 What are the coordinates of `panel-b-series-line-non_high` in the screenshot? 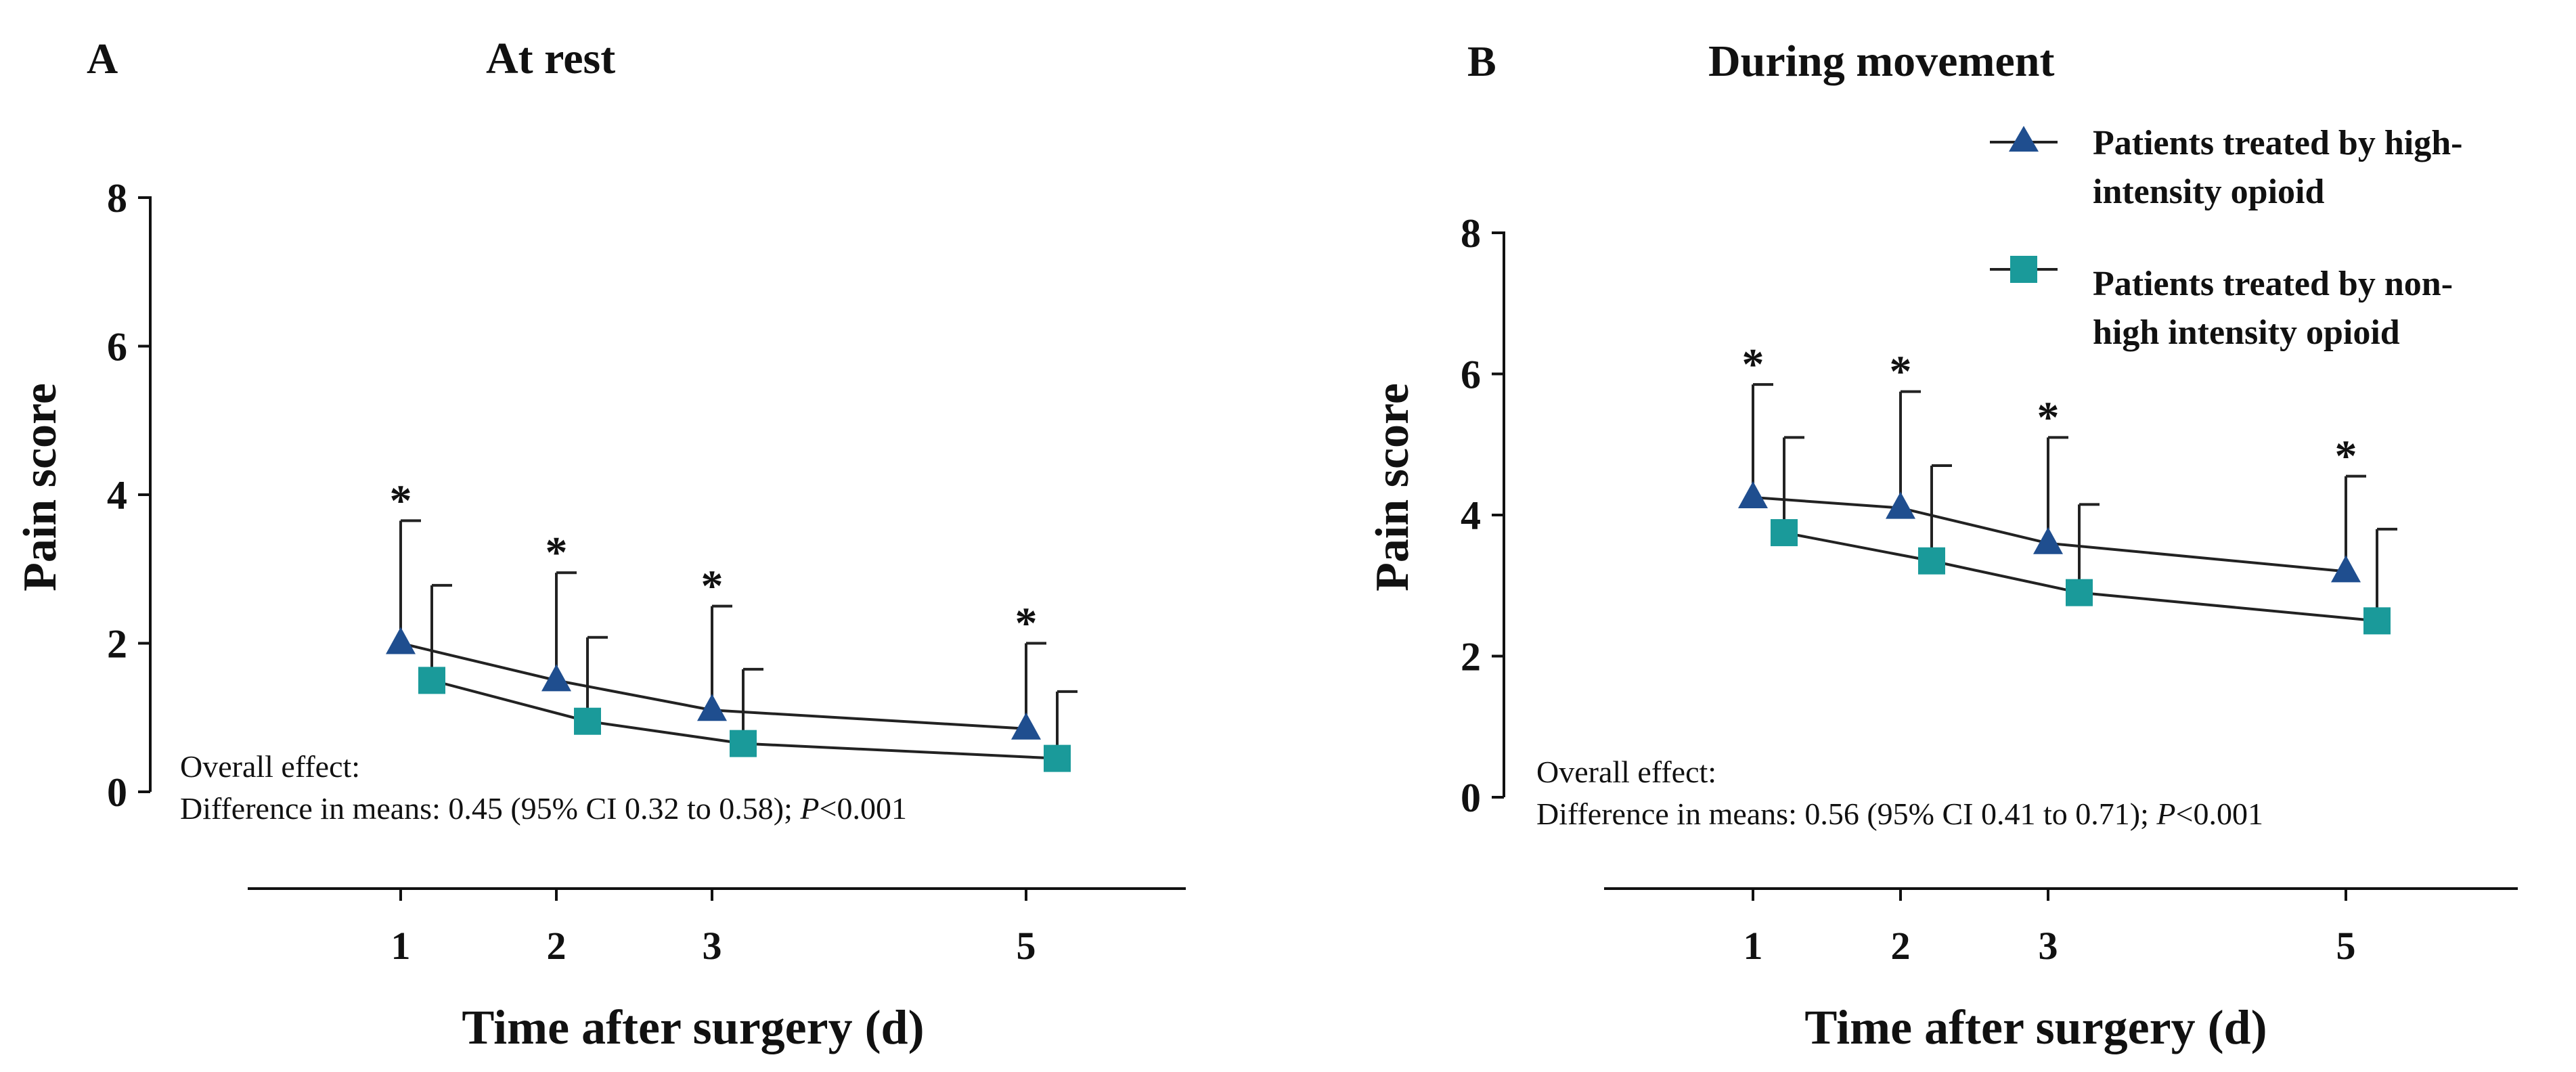 It's located at (2080, 577).